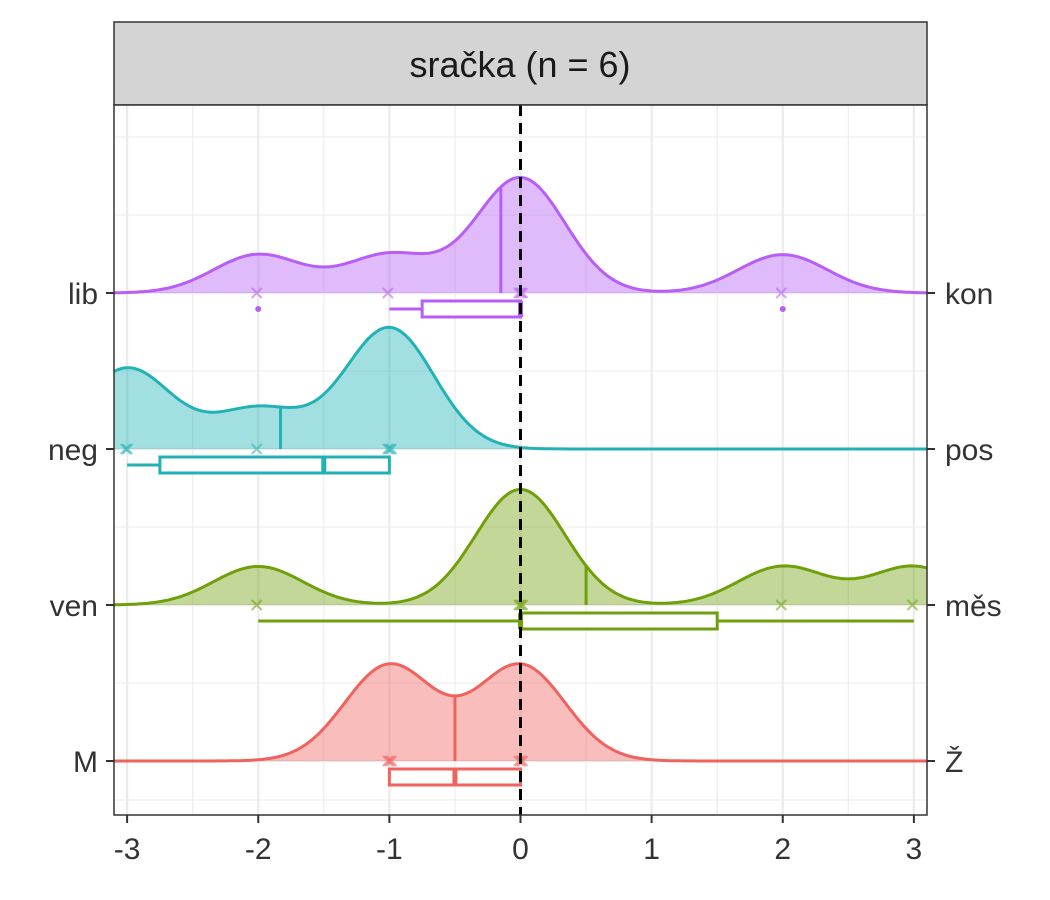 Image resolution: width=1050 pixels, height=900 pixels. I want to click on x-tick-label: 0, so click(520, 849).